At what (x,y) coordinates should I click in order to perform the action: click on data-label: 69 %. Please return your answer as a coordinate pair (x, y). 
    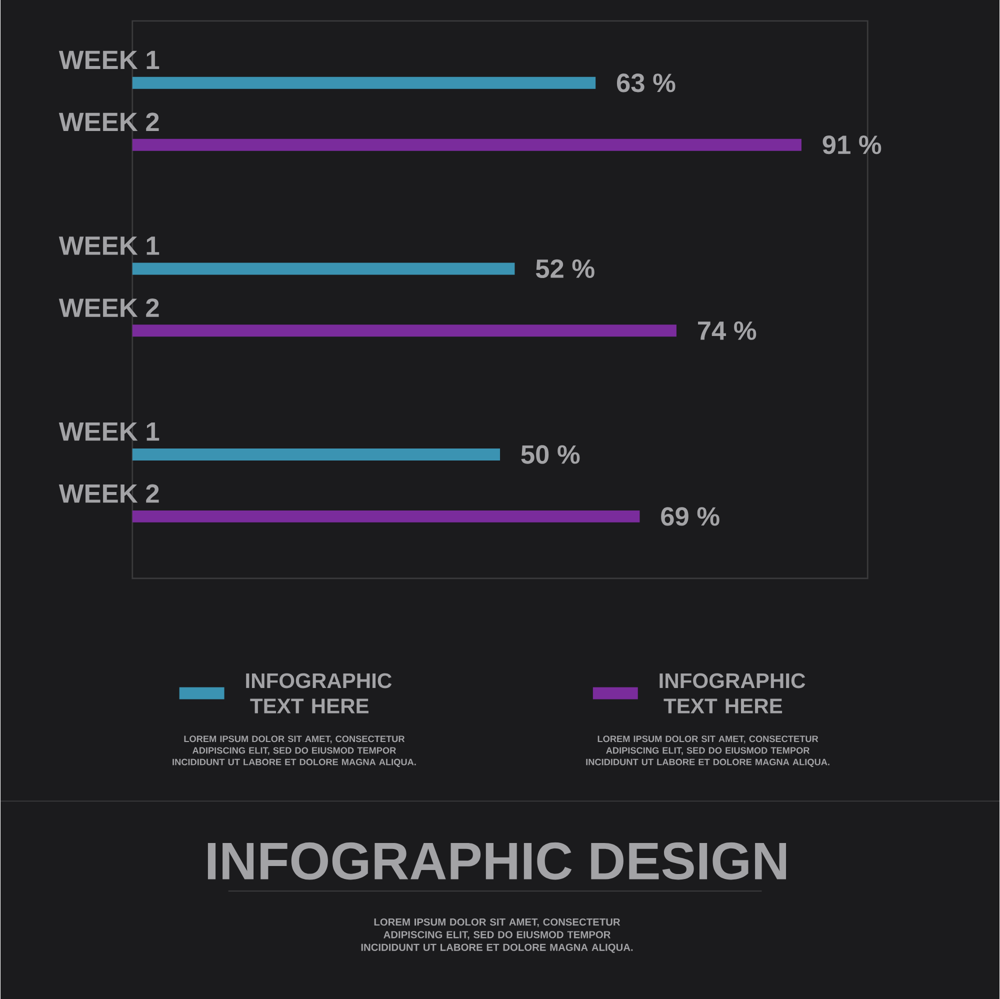
    Looking at the image, I should click on (690, 516).